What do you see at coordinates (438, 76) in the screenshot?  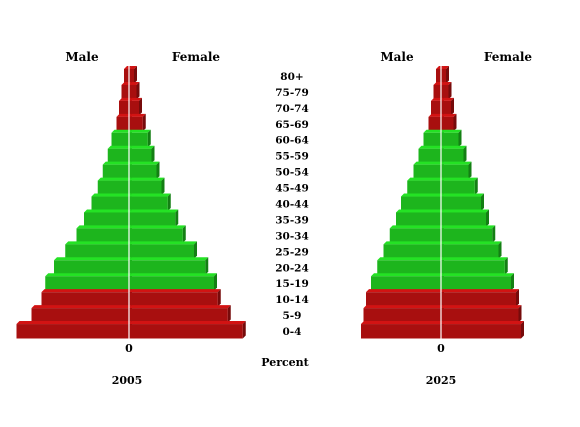 I see `bar-male-2025-80+-front` at bounding box center [438, 76].